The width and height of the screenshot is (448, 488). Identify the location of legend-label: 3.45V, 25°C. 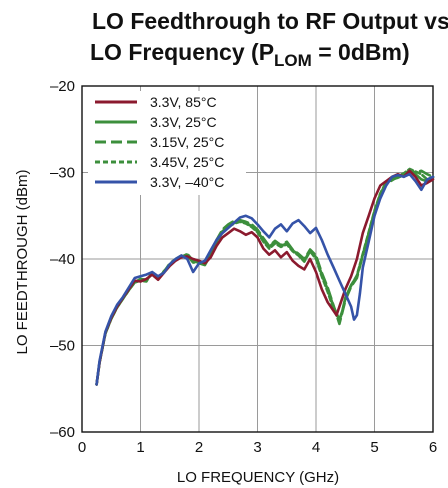
(187, 162).